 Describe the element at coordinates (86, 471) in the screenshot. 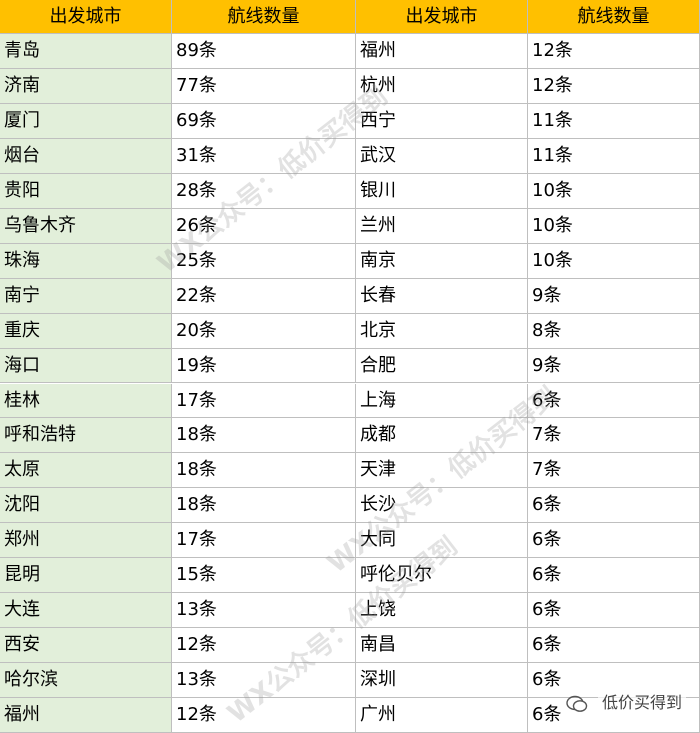

I see `city: 太原` at that location.